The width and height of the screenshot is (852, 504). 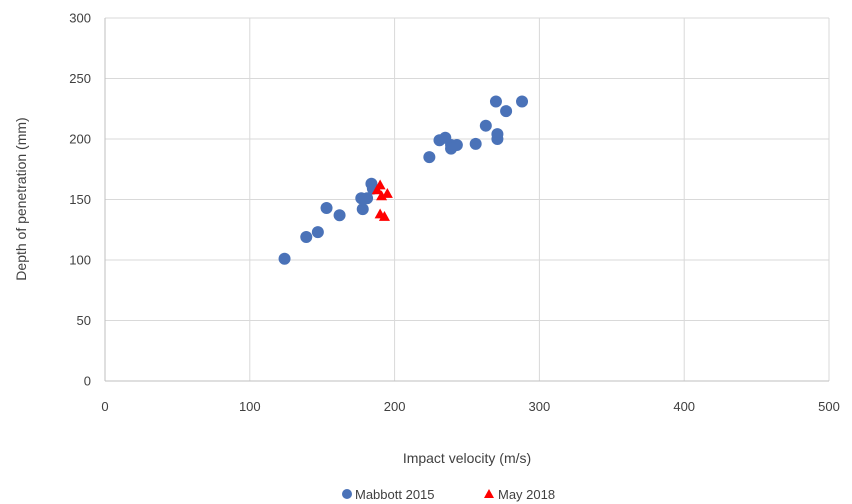 I want to click on legend: Mabbott 2015 May 2018, so click(x=448, y=494).